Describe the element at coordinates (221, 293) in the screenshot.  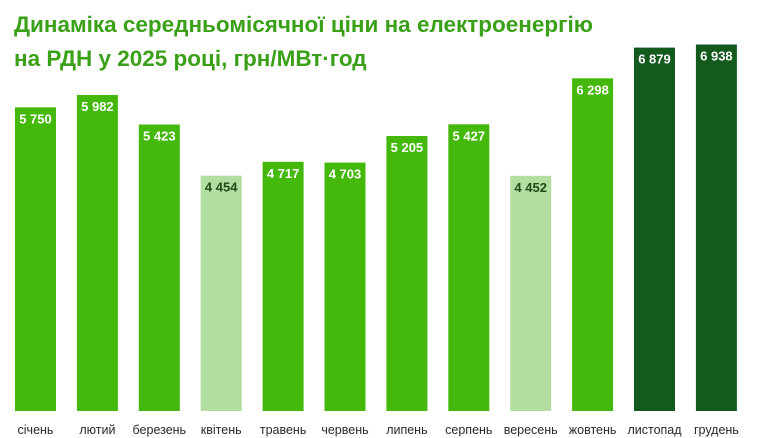
I see `bar-квітень` at that location.